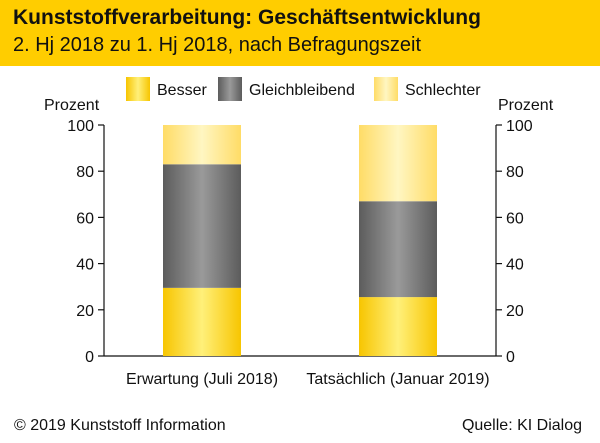 The width and height of the screenshot is (600, 443). I want to click on y-tick-label-left: 40, so click(85, 265).